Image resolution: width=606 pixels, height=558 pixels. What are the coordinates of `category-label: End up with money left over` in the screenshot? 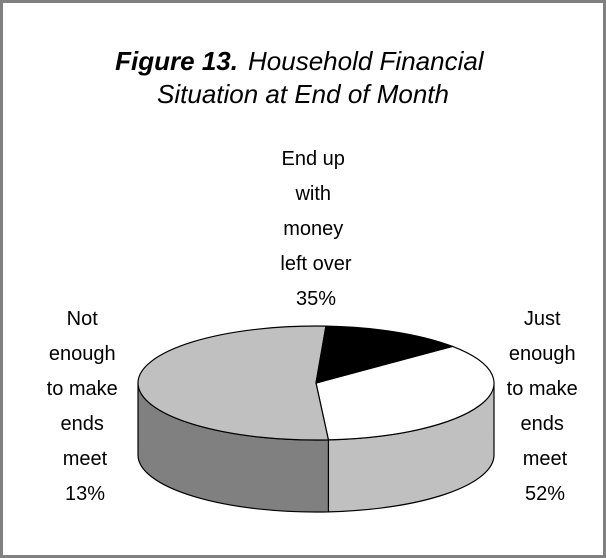 It's located at (315, 211).